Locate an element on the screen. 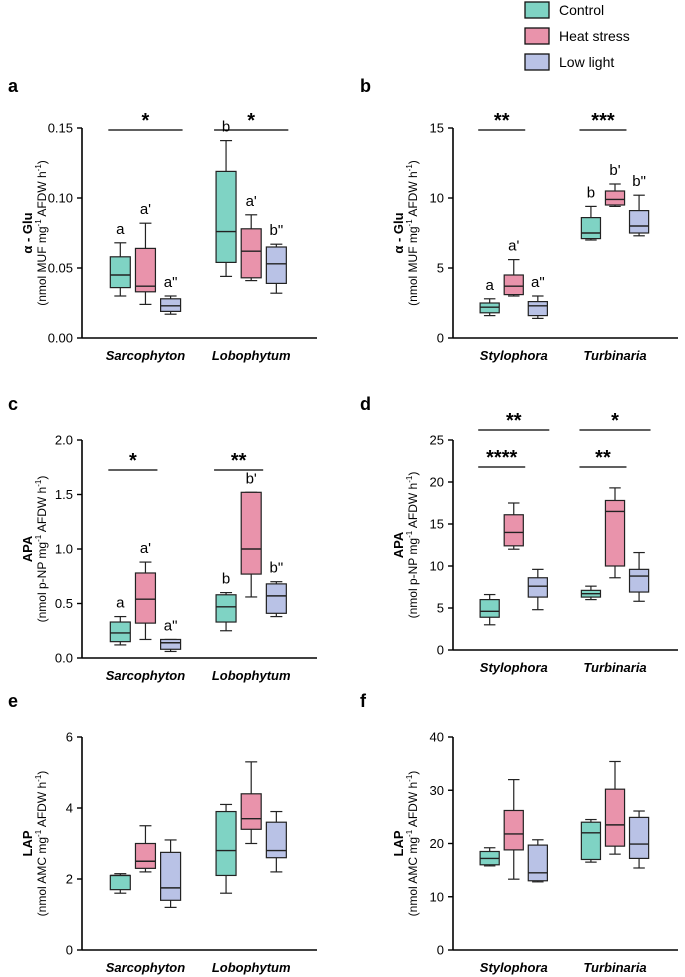 The image size is (685, 977). box-sarcophyton-control is located at coordinates (120, 269).